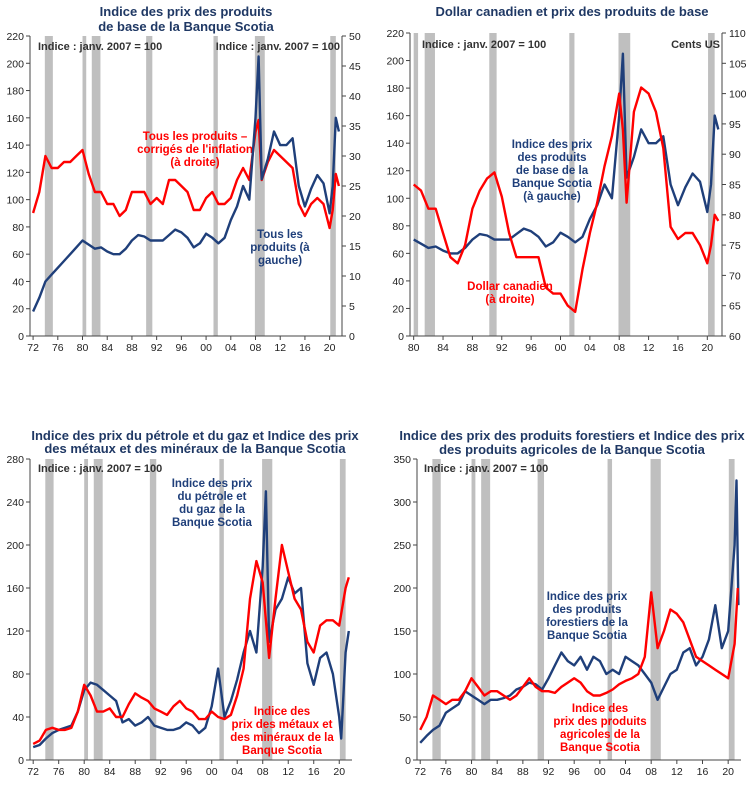 This screenshot has width=755, height=788. What do you see at coordinates (355, 247) in the screenshot?
I see `y-tick-label-right: 15` at bounding box center [355, 247].